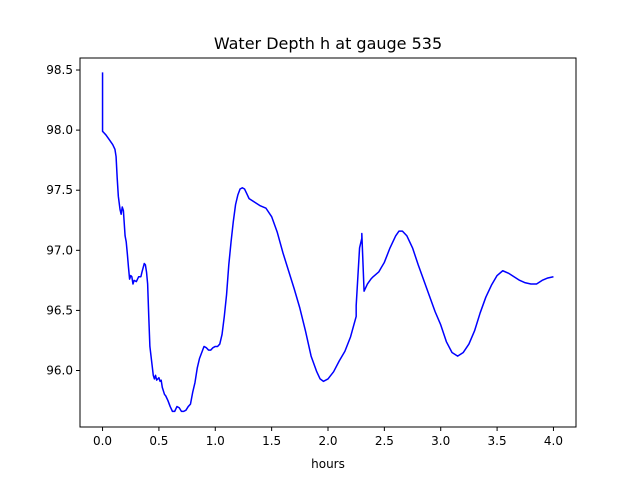 This screenshot has height=480, width=640. I want to click on x-tick-label: 2.5, so click(384, 441).